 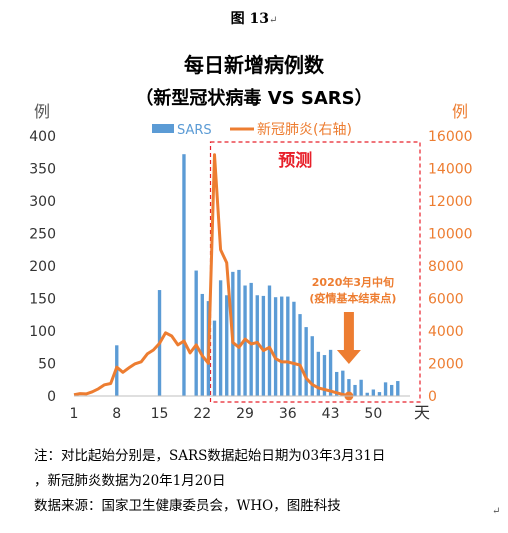 I want to click on y-left-tick-label: 200, so click(x=42, y=267).